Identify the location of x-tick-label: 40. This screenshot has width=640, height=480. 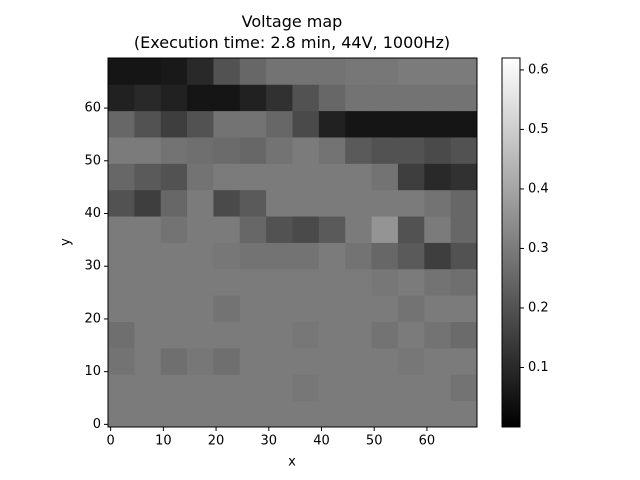
(321, 441).